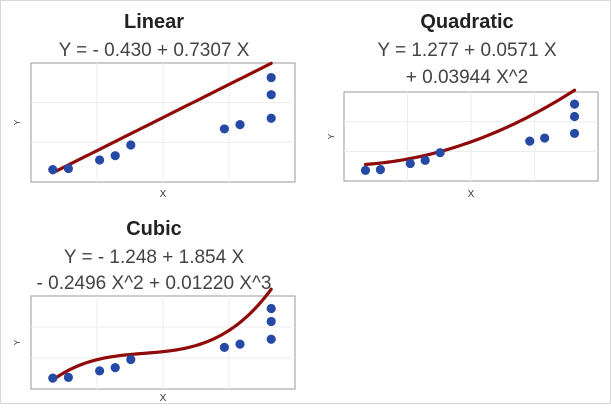 This screenshot has height=410, width=611. What do you see at coordinates (154, 229) in the screenshot?
I see `chart-title: Cubic` at bounding box center [154, 229].